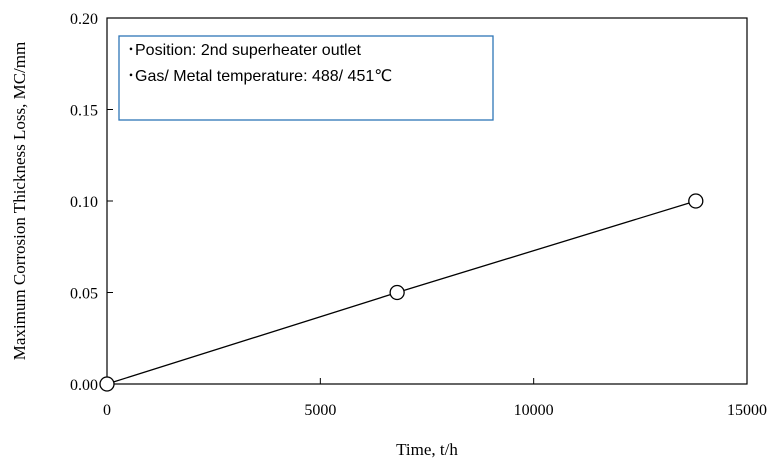 This screenshot has height=466, width=775. Describe the element at coordinates (84, 294) in the screenshot. I see `y-tick-label: 0.05` at that location.